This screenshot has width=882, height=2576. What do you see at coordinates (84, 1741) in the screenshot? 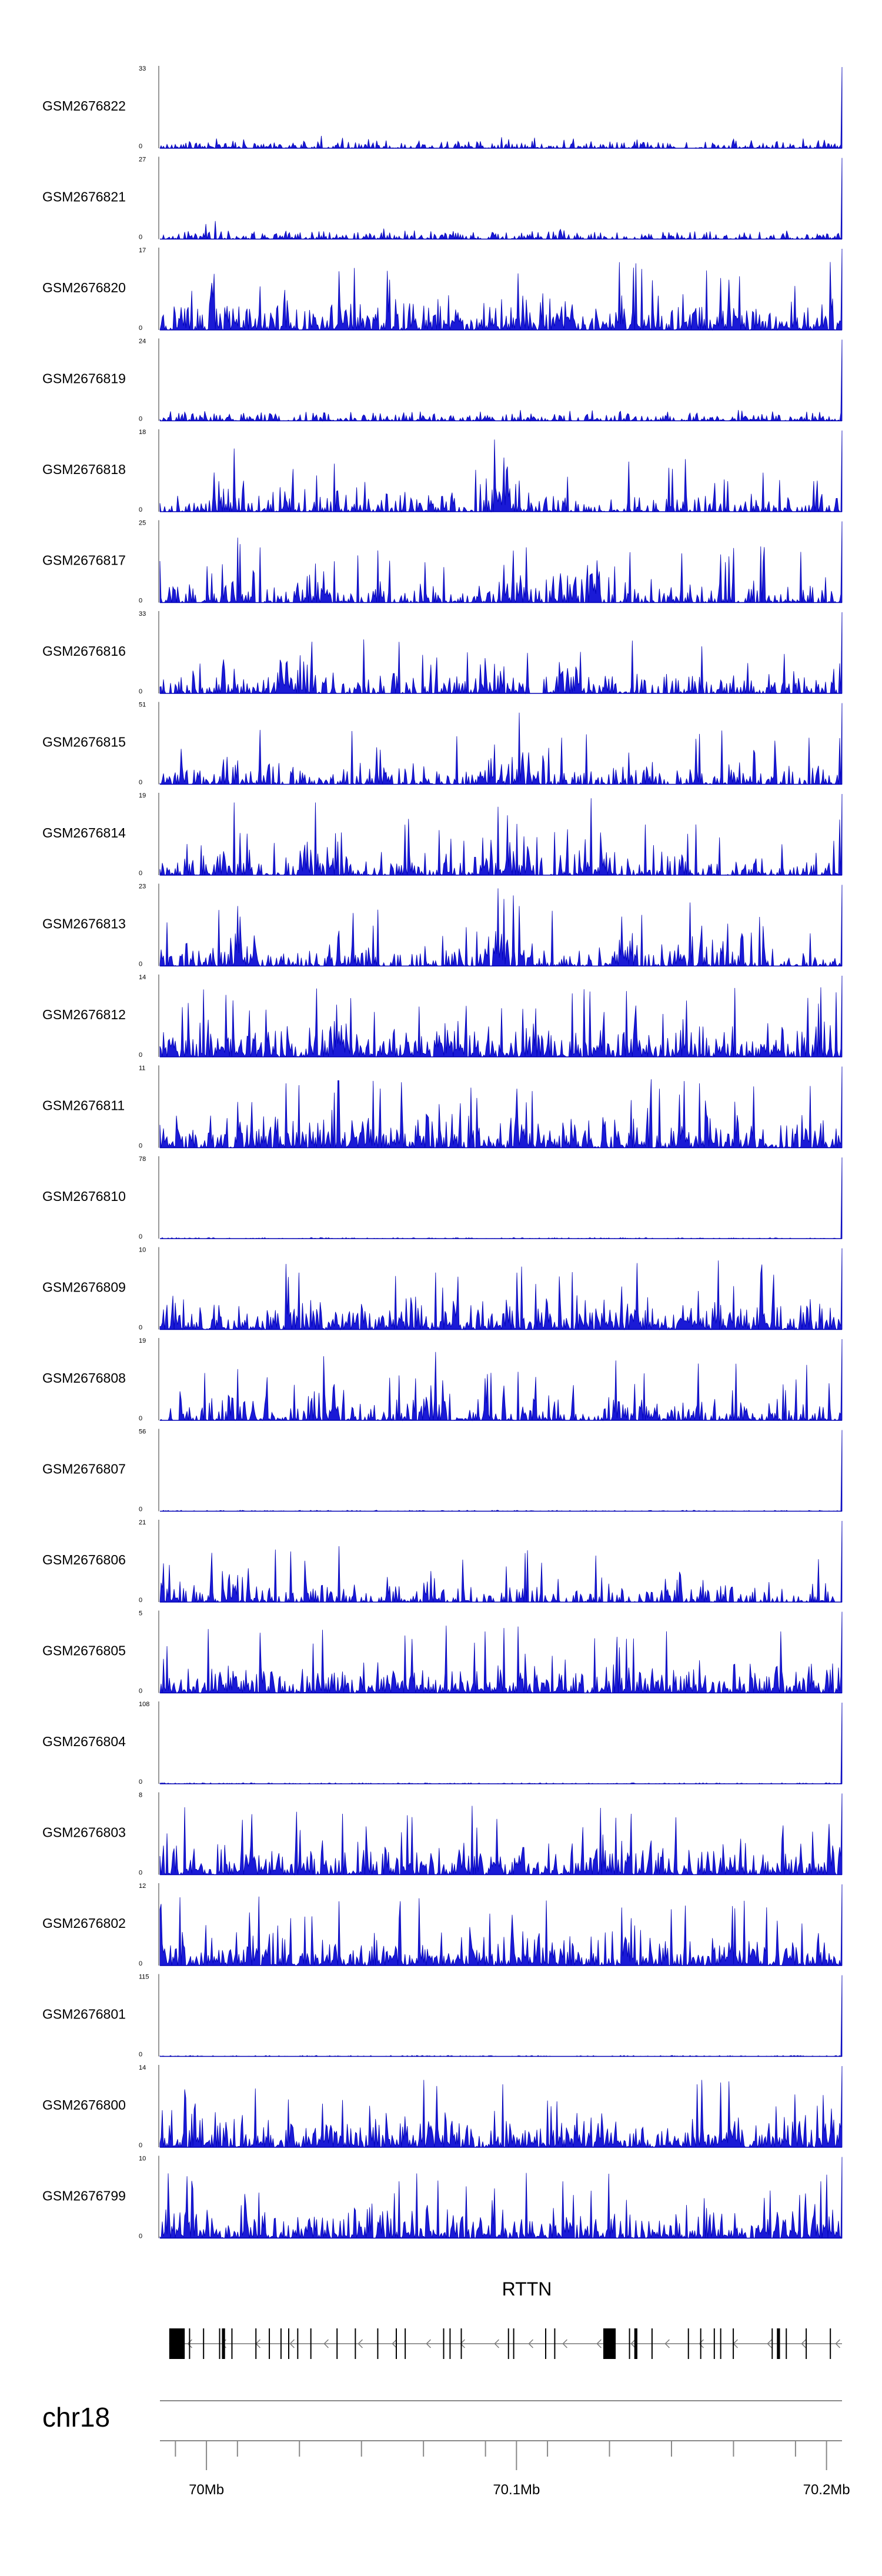
I see `track-label: GSM2676804` at bounding box center [84, 1741].